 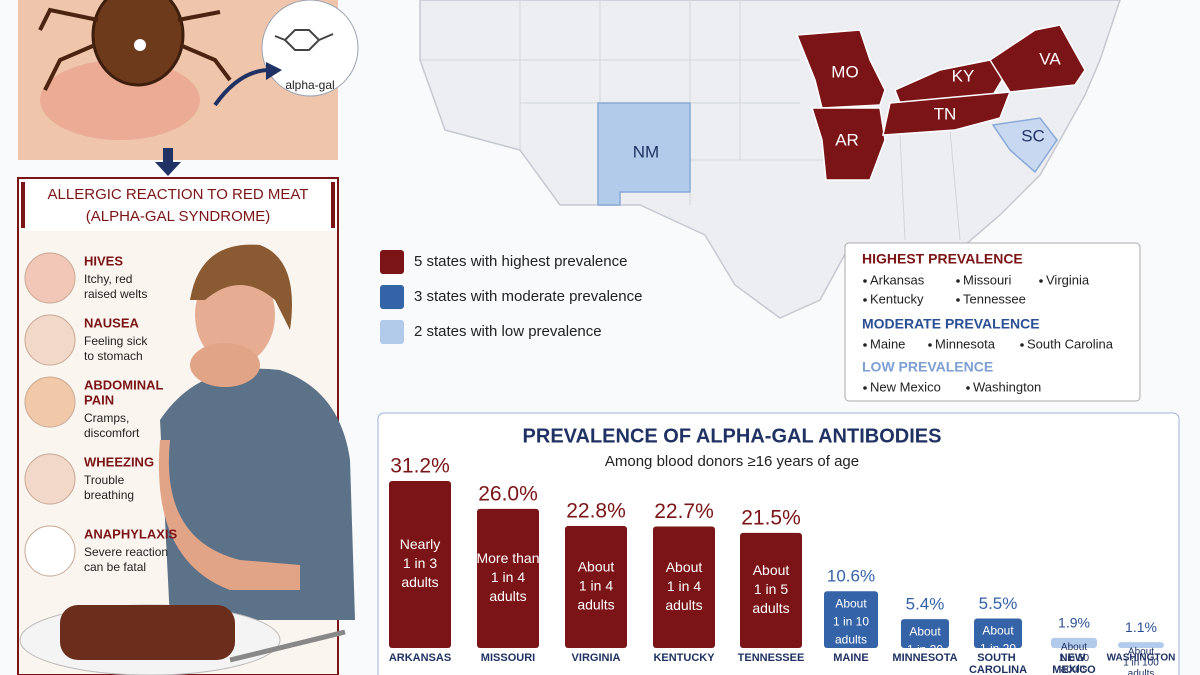 I want to click on bar-annotation: 1 in 3, so click(x=420, y=563).